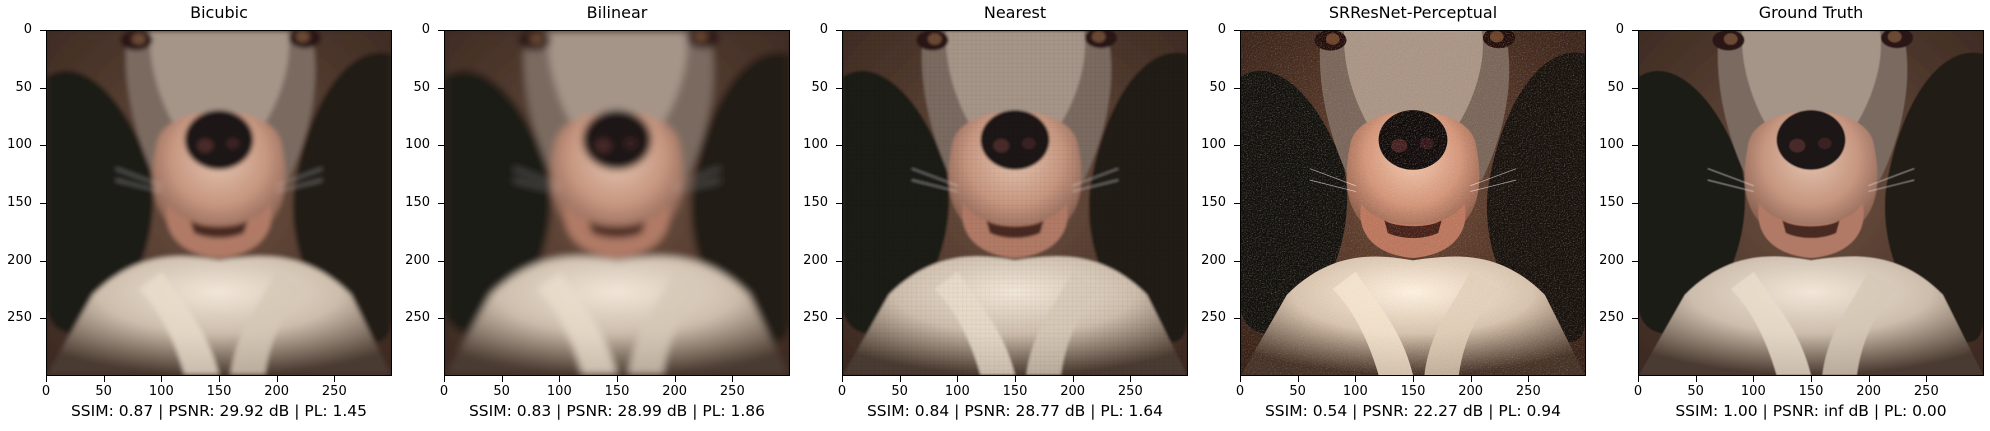  Describe the element at coordinates (103, 391) in the screenshot. I see `x-tick-label: 50` at that location.